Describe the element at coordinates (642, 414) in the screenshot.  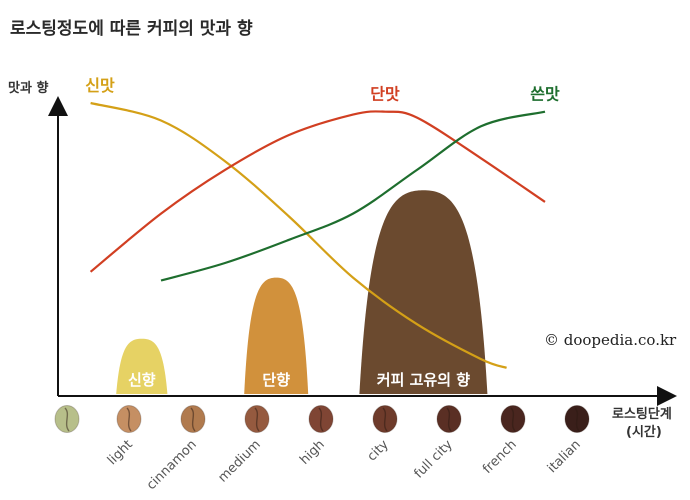
I see `x-axis-label: 로스팅단계` at that location.